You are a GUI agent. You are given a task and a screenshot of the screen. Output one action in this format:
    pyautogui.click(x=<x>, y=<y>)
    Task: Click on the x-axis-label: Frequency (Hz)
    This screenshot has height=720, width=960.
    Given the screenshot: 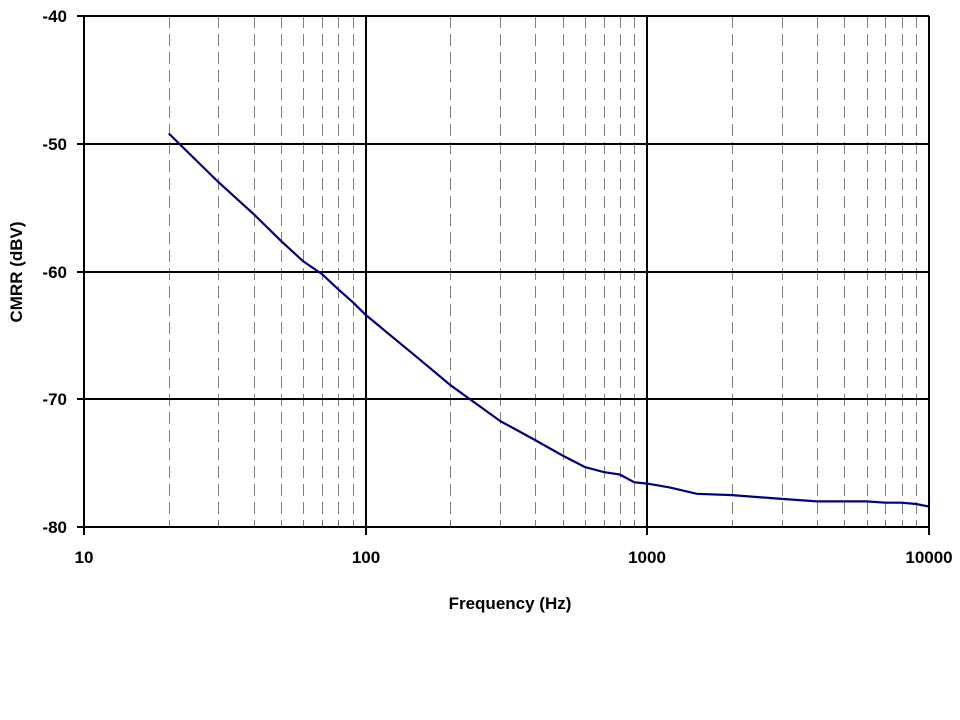 What is the action you would take?
    pyautogui.click(x=510, y=603)
    